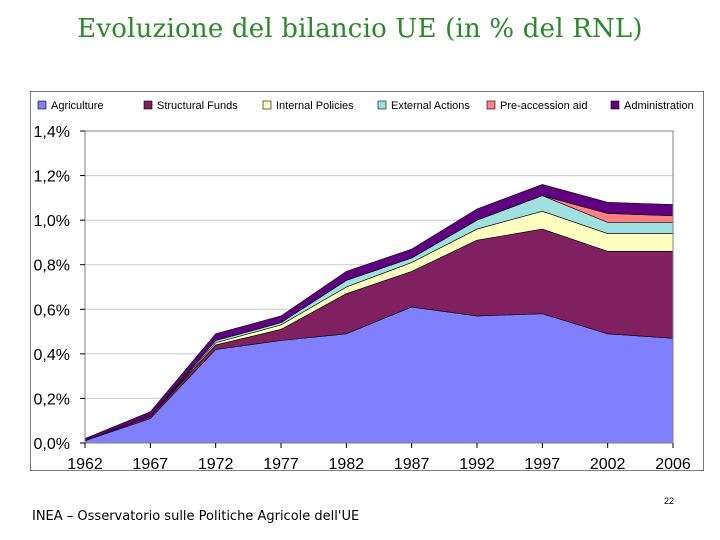 The height and width of the screenshot is (540, 720). What do you see at coordinates (197, 106) in the screenshot?
I see `legend-label: Structural Funds` at bounding box center [197, 106].